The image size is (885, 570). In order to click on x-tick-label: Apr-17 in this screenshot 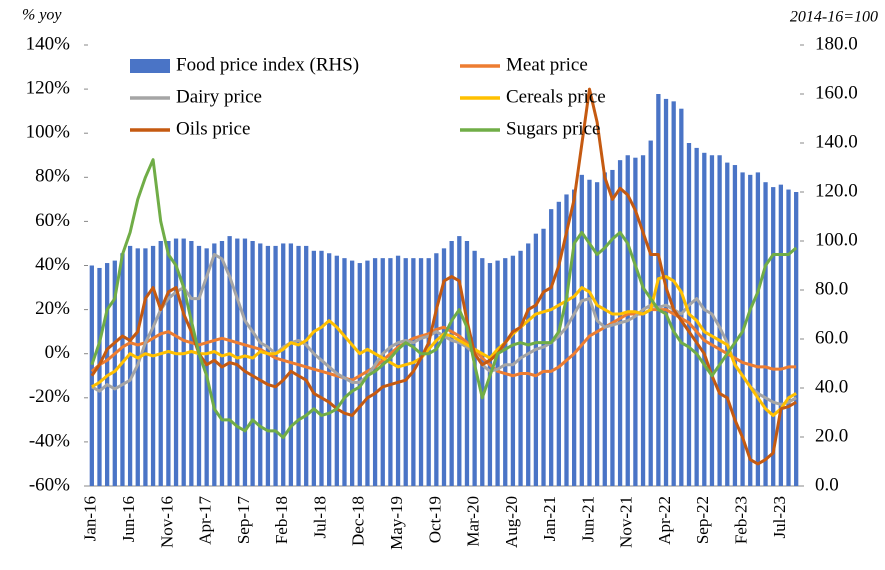, I will do `click(205, 520)`.